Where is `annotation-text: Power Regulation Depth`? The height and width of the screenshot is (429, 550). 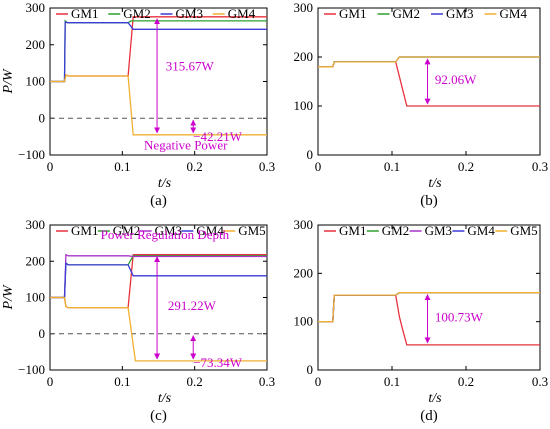 annotation-text: Power Regulation Depth is located at coordinates (165, 234).